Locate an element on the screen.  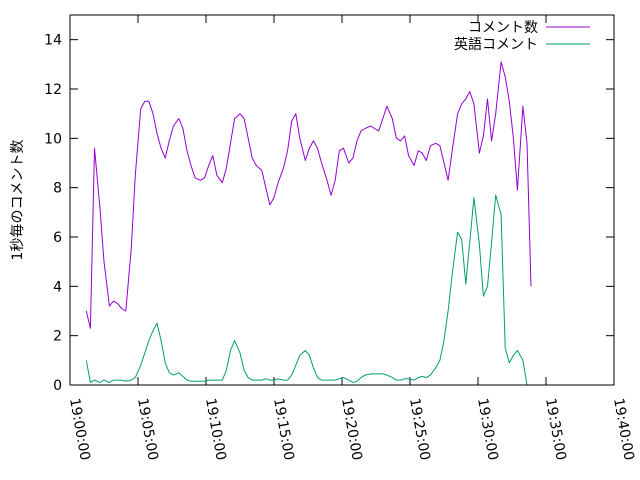
y-tick-label-0: 0 is located at coordinates (57, 386).